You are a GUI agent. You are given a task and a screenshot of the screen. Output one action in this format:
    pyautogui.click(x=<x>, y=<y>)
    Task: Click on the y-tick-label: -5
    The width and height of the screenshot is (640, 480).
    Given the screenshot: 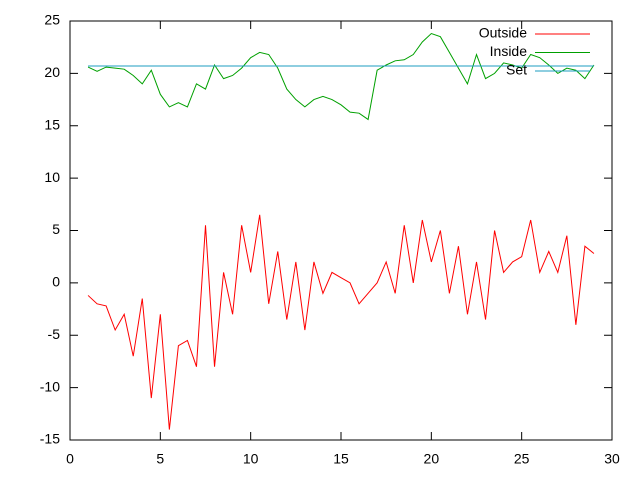 What is the action you would take?
    pyautogui.click(x=54, y=334)
    